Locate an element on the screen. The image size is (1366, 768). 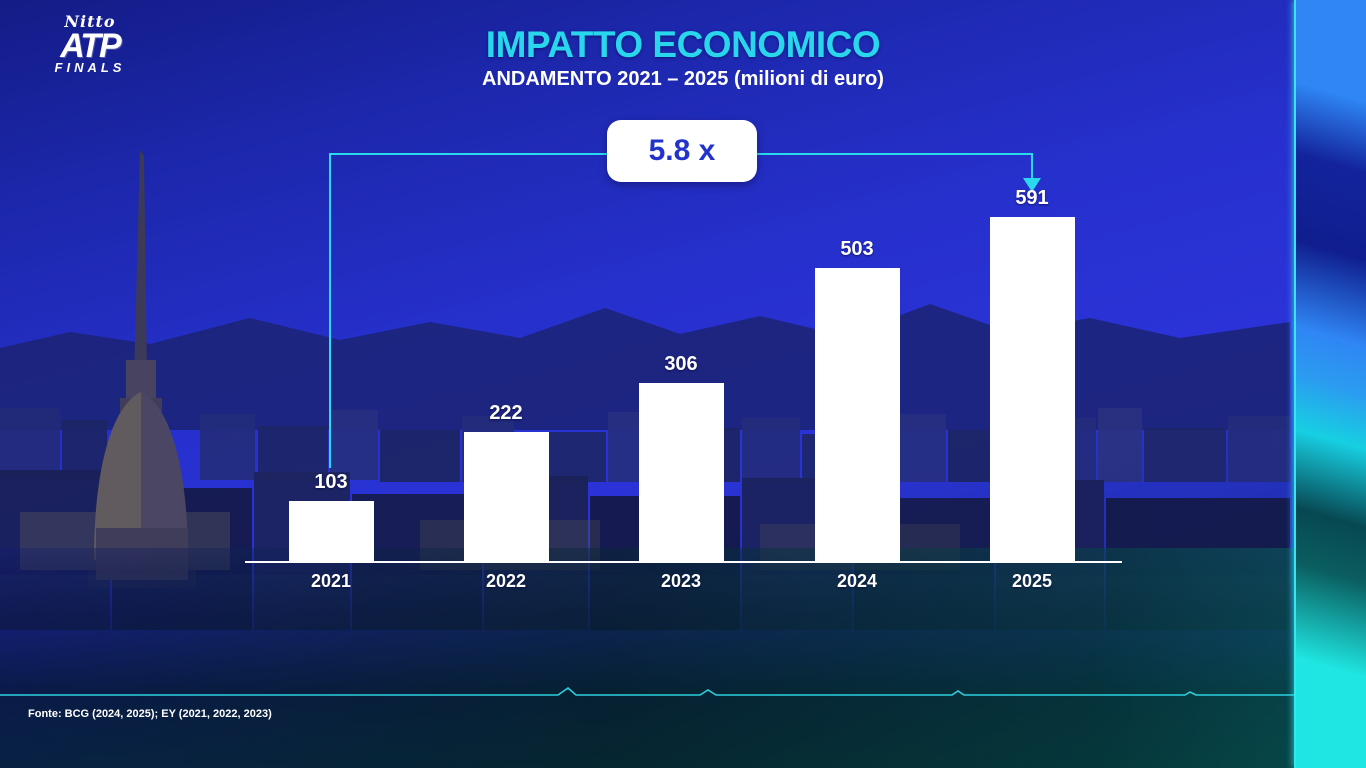
bar-2023 is located at coordinates (681, 472).